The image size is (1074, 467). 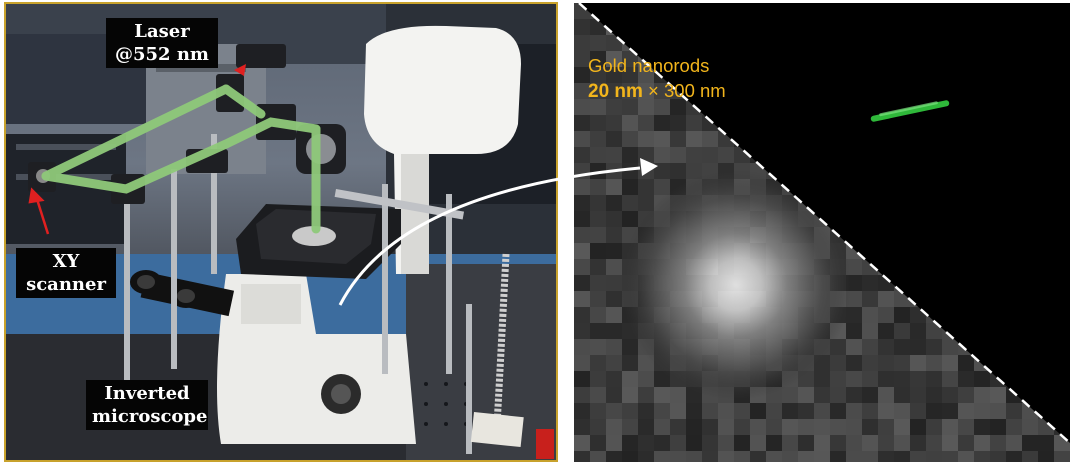 I want to click on inverted-microscope-label: Inverted microscope, so click(x=147, y=405).